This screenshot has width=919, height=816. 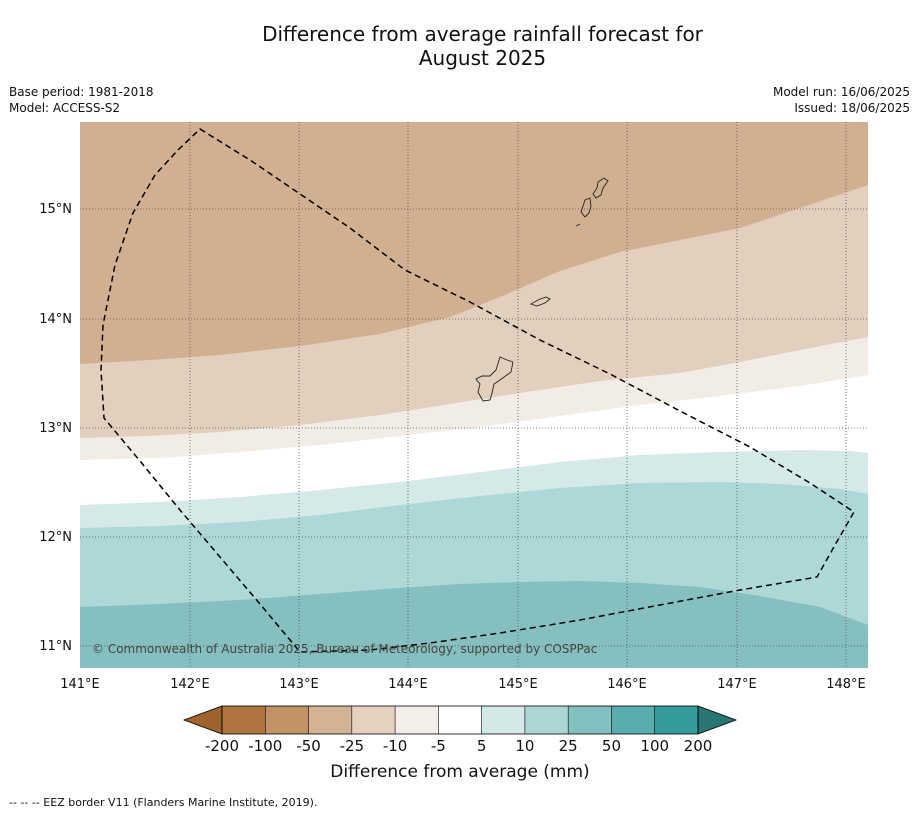 What do you see at coordinates (202, 720) in the screenshot?
I see `colorbar-min-extend` at bounding box center [202, 720].